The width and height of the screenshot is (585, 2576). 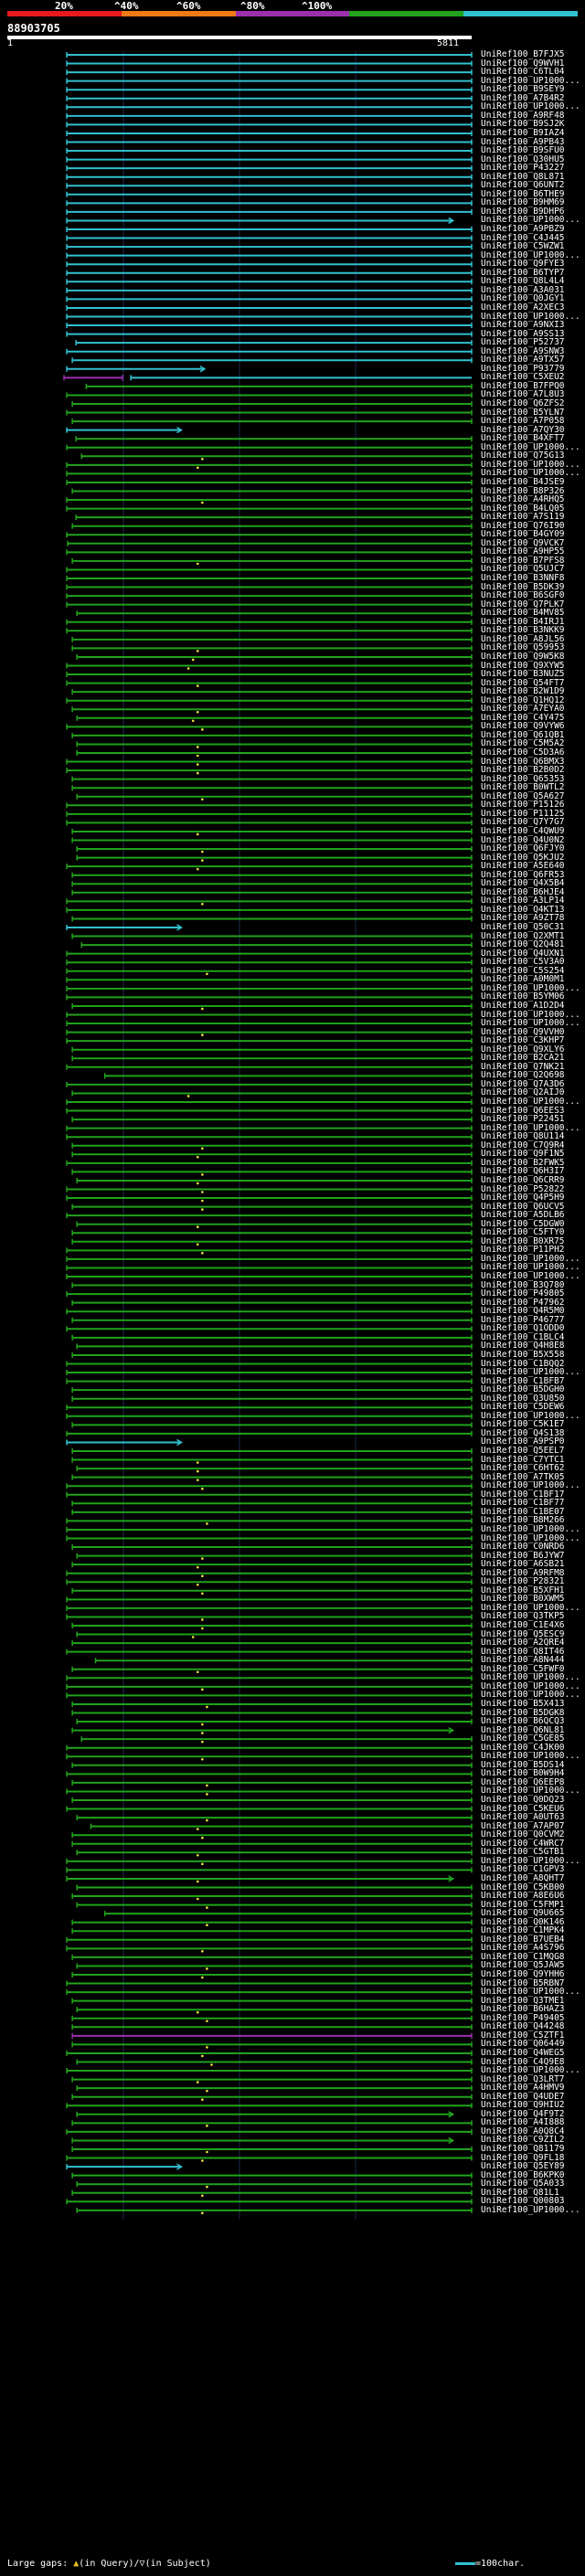 I want to click on hit-label-link: UniRef100_P46777, so click(x=523, y=1319).